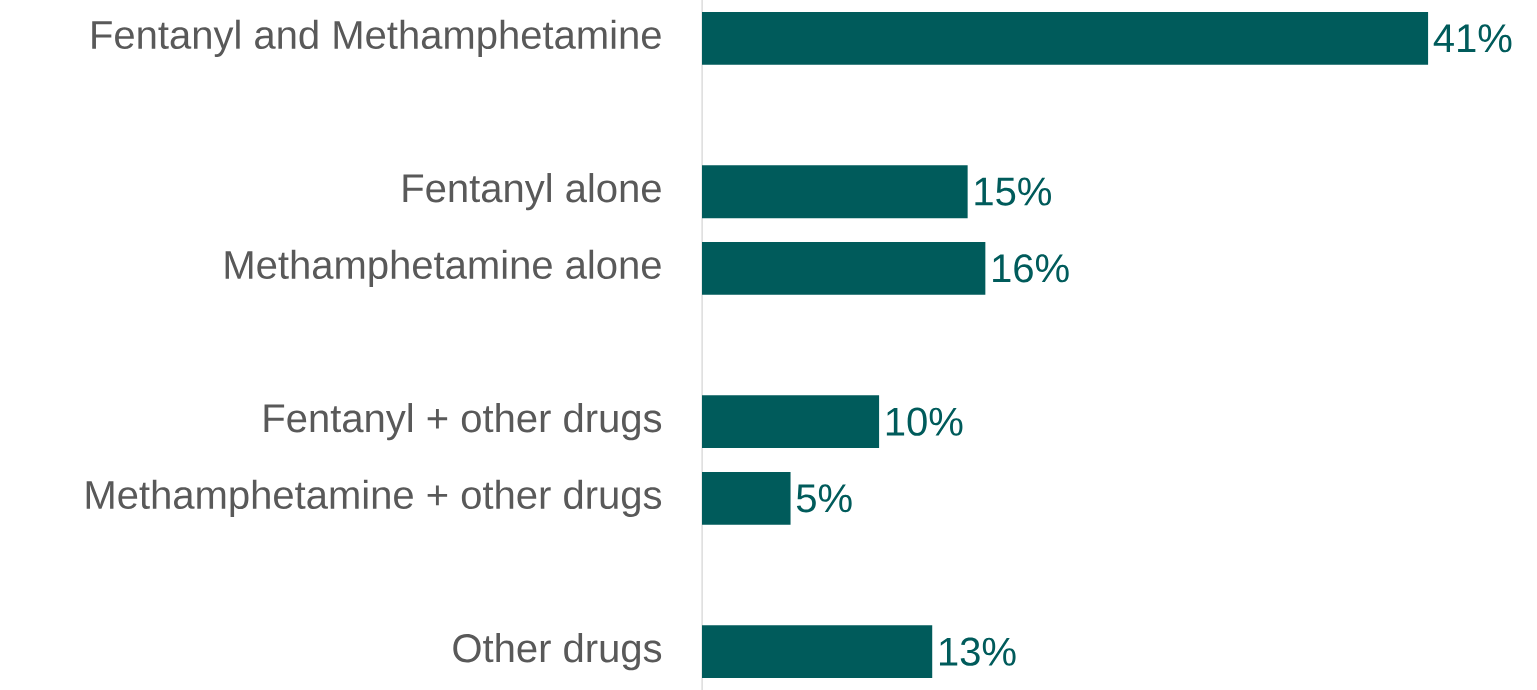 The height and width of the screenshot is (690, 1537). I want to click on y-tick-label: Other drugs, so click(557, 652).